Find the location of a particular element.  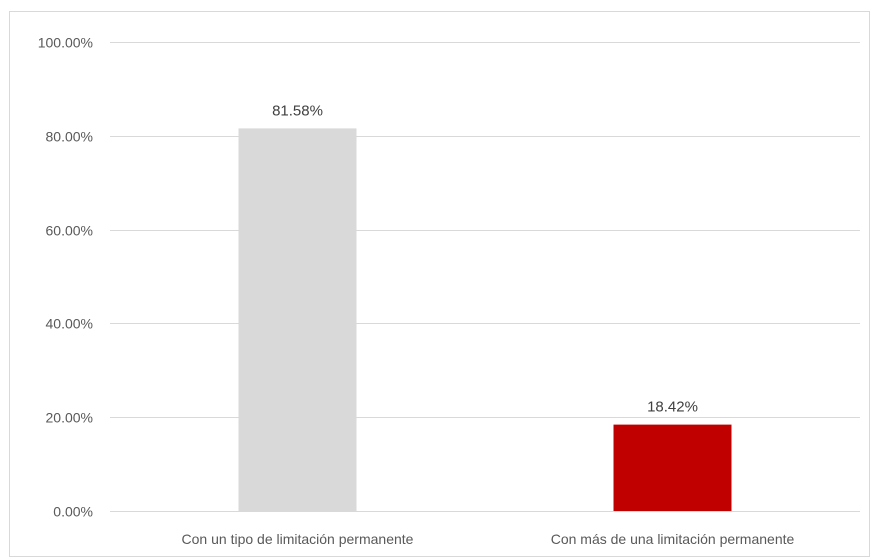

y-tick-label: 80.00% is located at coordinates (69, 137).